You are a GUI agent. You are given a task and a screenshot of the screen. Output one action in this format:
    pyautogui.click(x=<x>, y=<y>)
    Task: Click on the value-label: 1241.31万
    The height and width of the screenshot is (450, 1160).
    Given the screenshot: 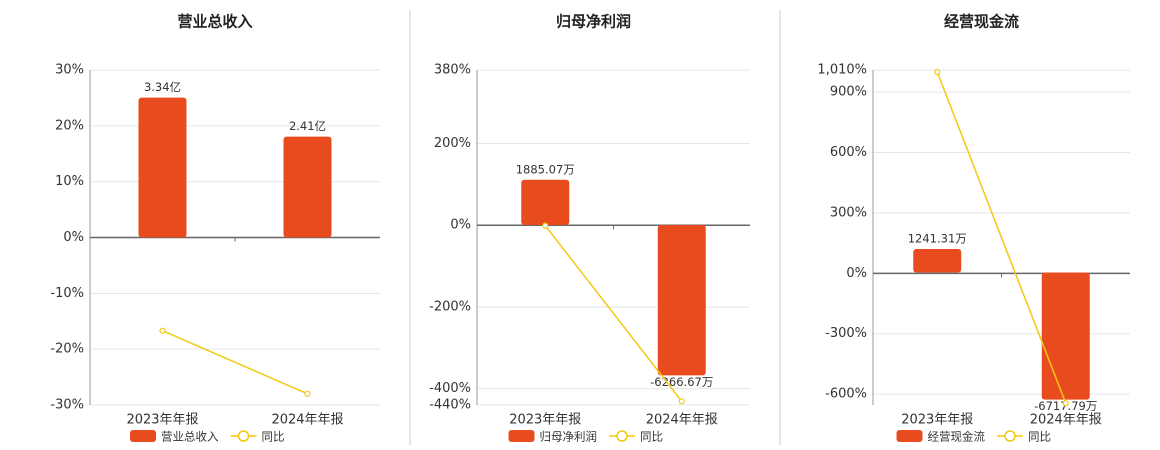 What is the action you would take?
    pyautogui.click(x=937, y=239)
    